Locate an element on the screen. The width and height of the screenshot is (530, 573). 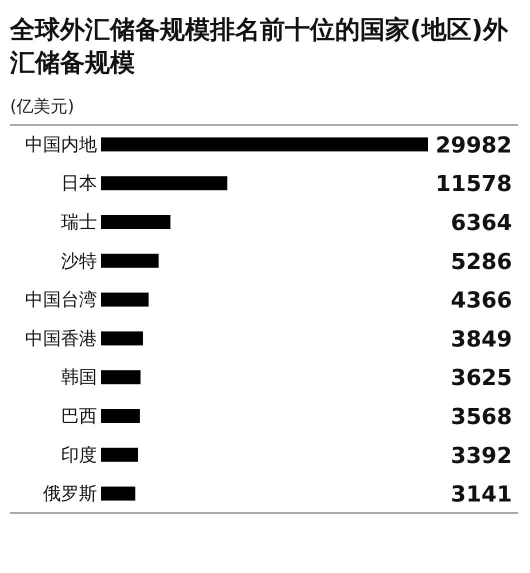
chart-subtitle: (亿美元) is located at coordinates (42, 107).